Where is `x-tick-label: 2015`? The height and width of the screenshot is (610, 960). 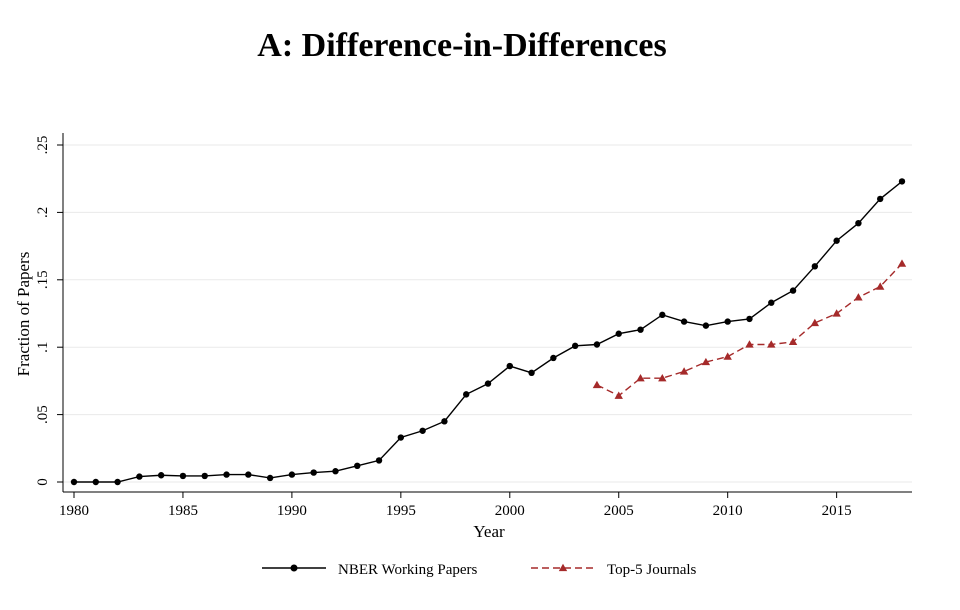
x-tick-label: 2015 is located at coordinates (837, 511).